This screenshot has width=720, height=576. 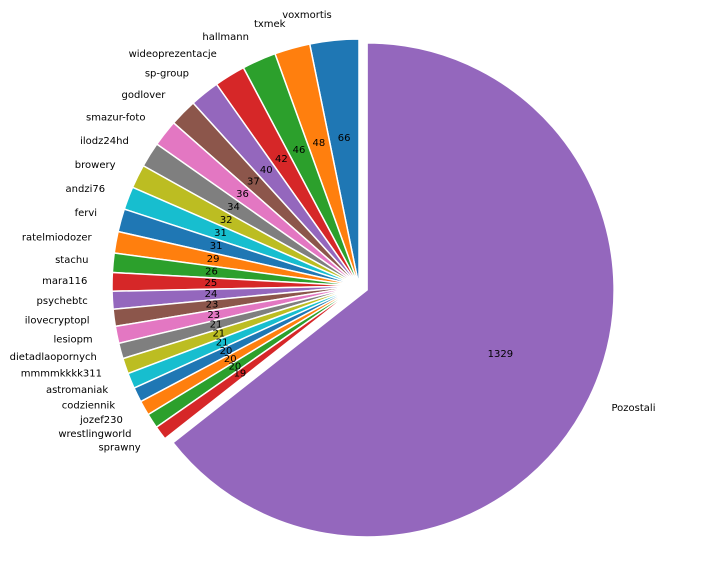 I want to click on pie-value-label-ilovecryptopl: 23, so click(x=212, y=305).